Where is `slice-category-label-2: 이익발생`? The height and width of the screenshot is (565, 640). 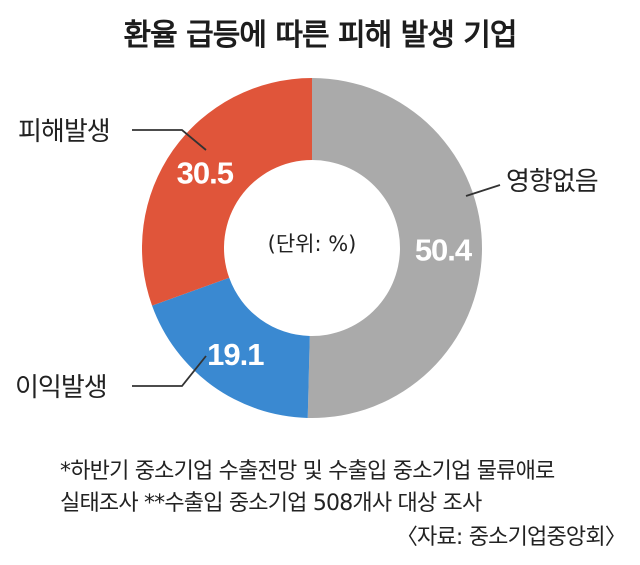
slice-category-label-2: 이익발생 is located at coordinates (61, 388).